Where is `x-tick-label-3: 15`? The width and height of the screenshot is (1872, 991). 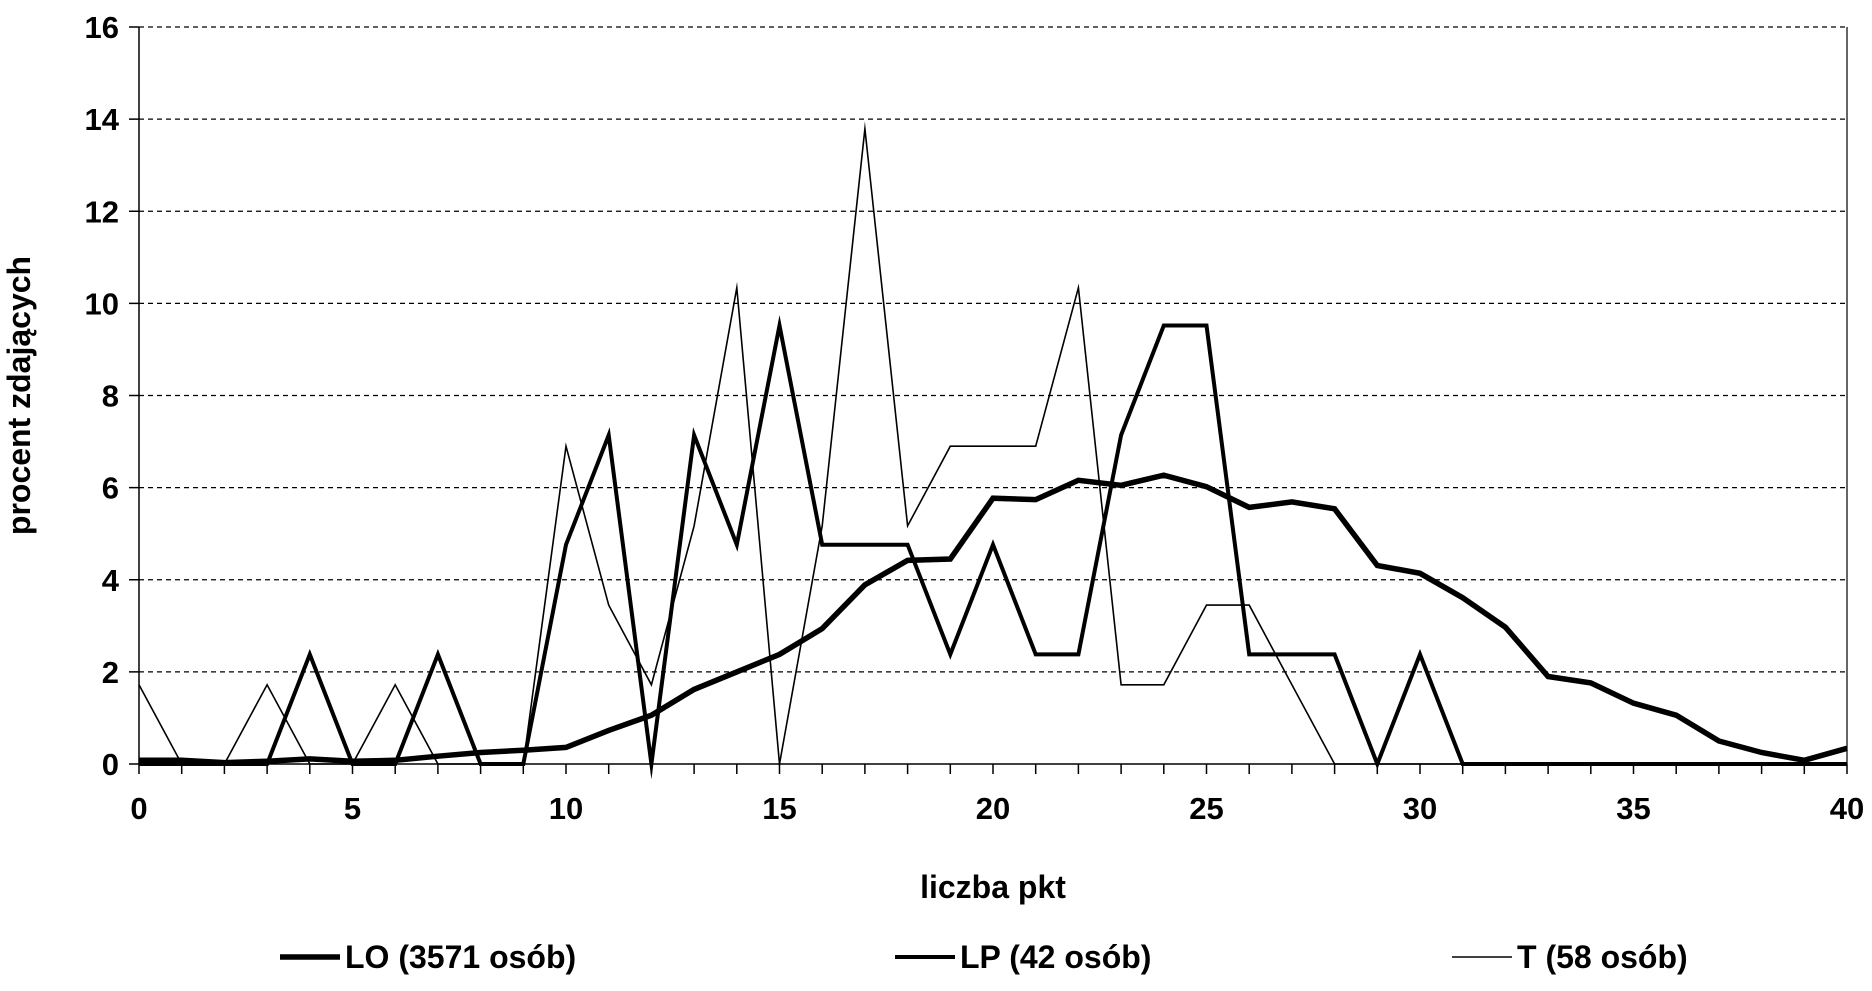 x-tick-label-3: 15 is located at coordinates (779, 808).